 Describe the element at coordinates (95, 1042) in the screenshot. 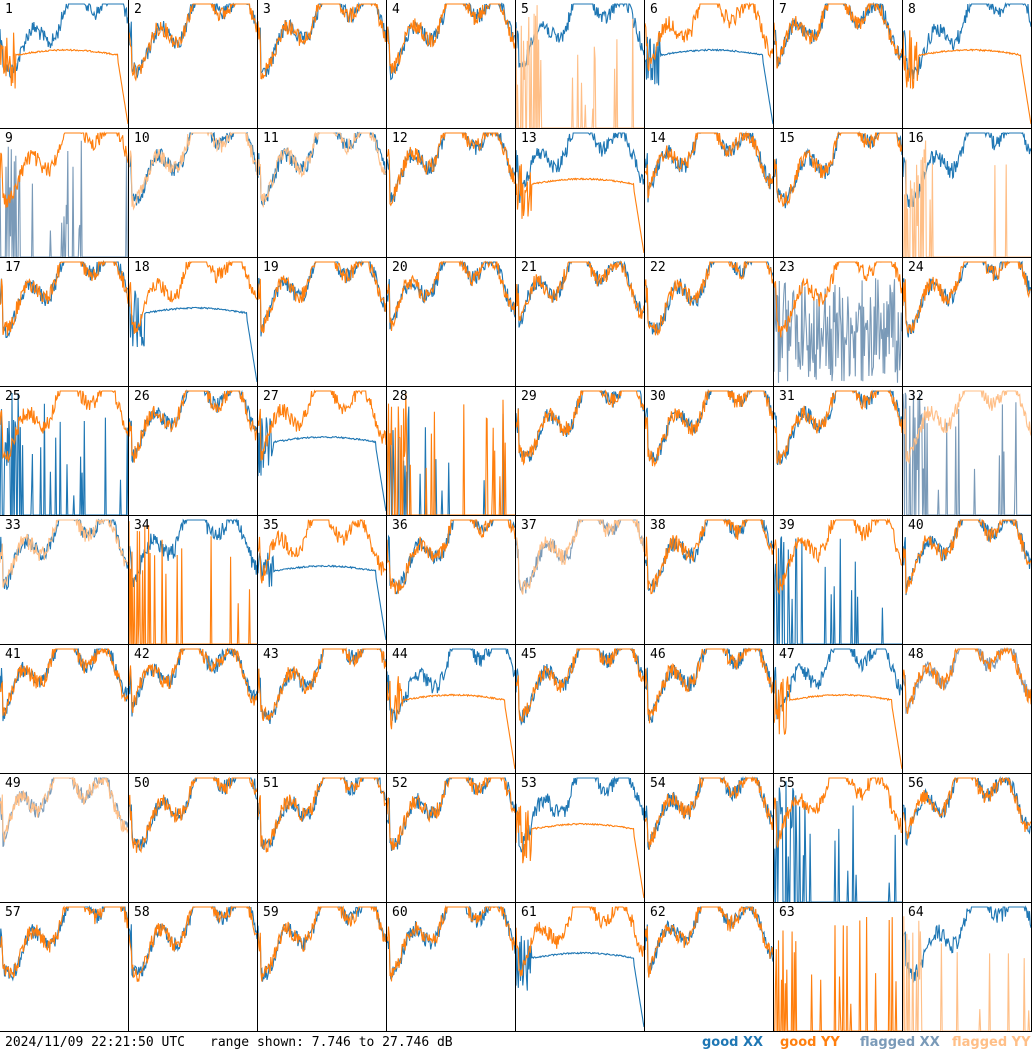

I see `timestamp: 2024/11/09 22:21:50 UTC` at that location.